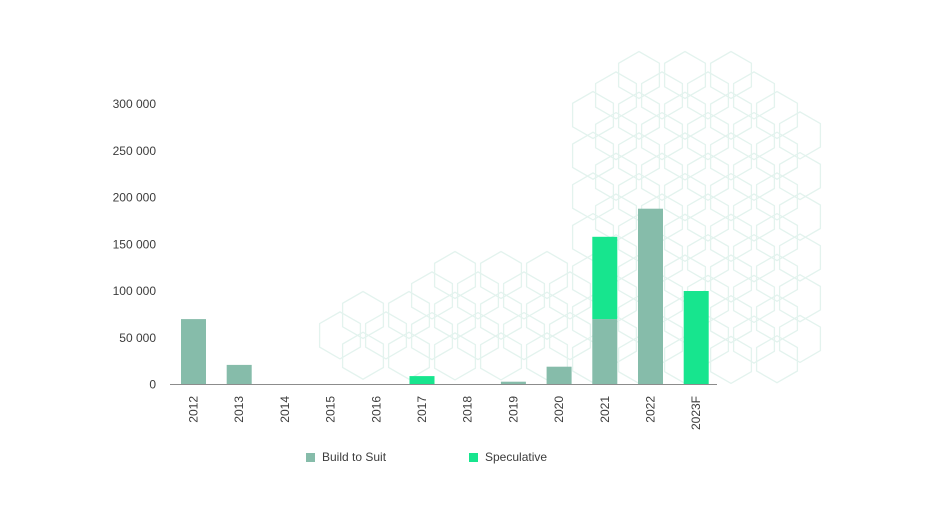 The image size is (950, 531). Describe the element at coordinates (285, 409) in the screenshot. I see `x-tick-label: 2014` at that location.